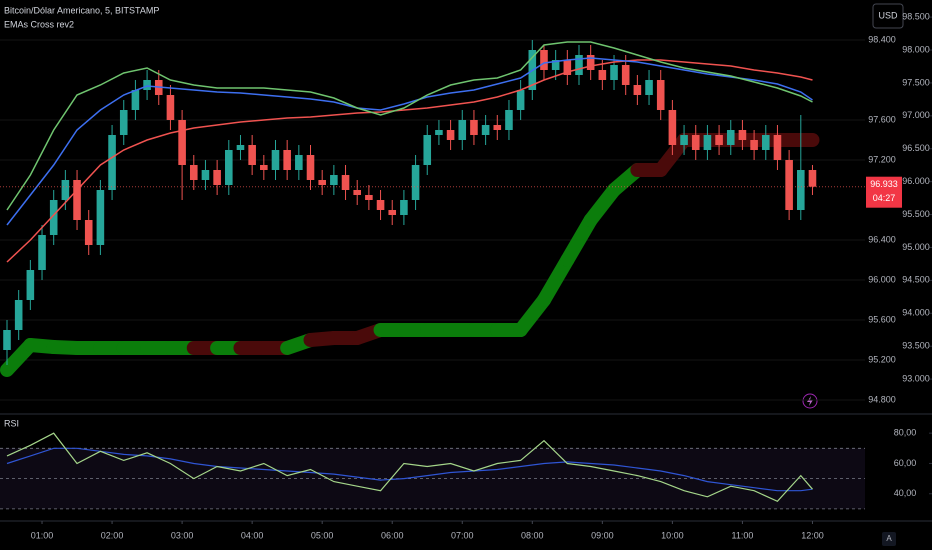  Describe the element at coordinates (916, 346) in the screenshot. I see `y2-tick-label: 93.500` at that location.